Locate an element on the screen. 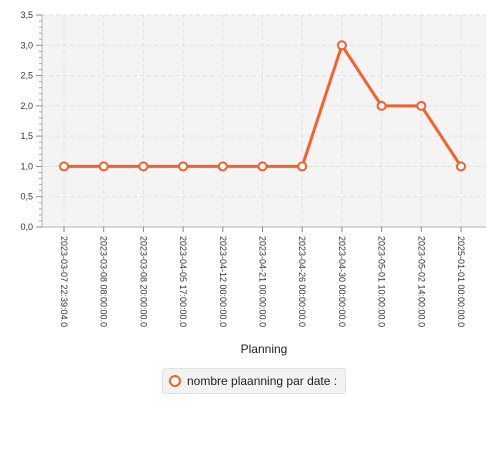 The image size is (500, 458). x-tick-label: 2023-03-08 20:00:00.0 is located at coordinates (143, 281).